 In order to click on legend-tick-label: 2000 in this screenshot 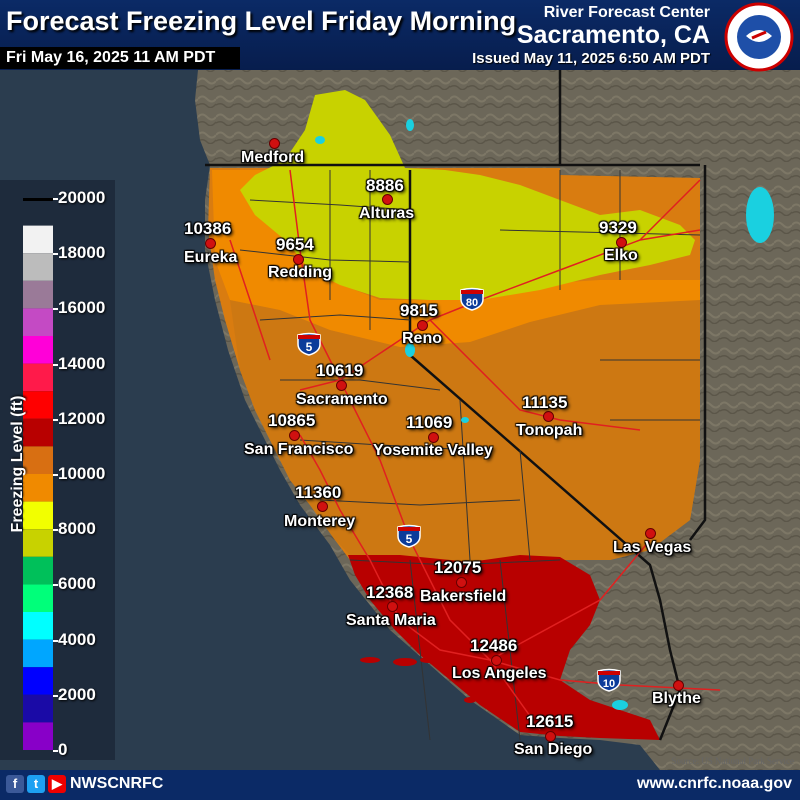, I will do `click(77, 694)`.